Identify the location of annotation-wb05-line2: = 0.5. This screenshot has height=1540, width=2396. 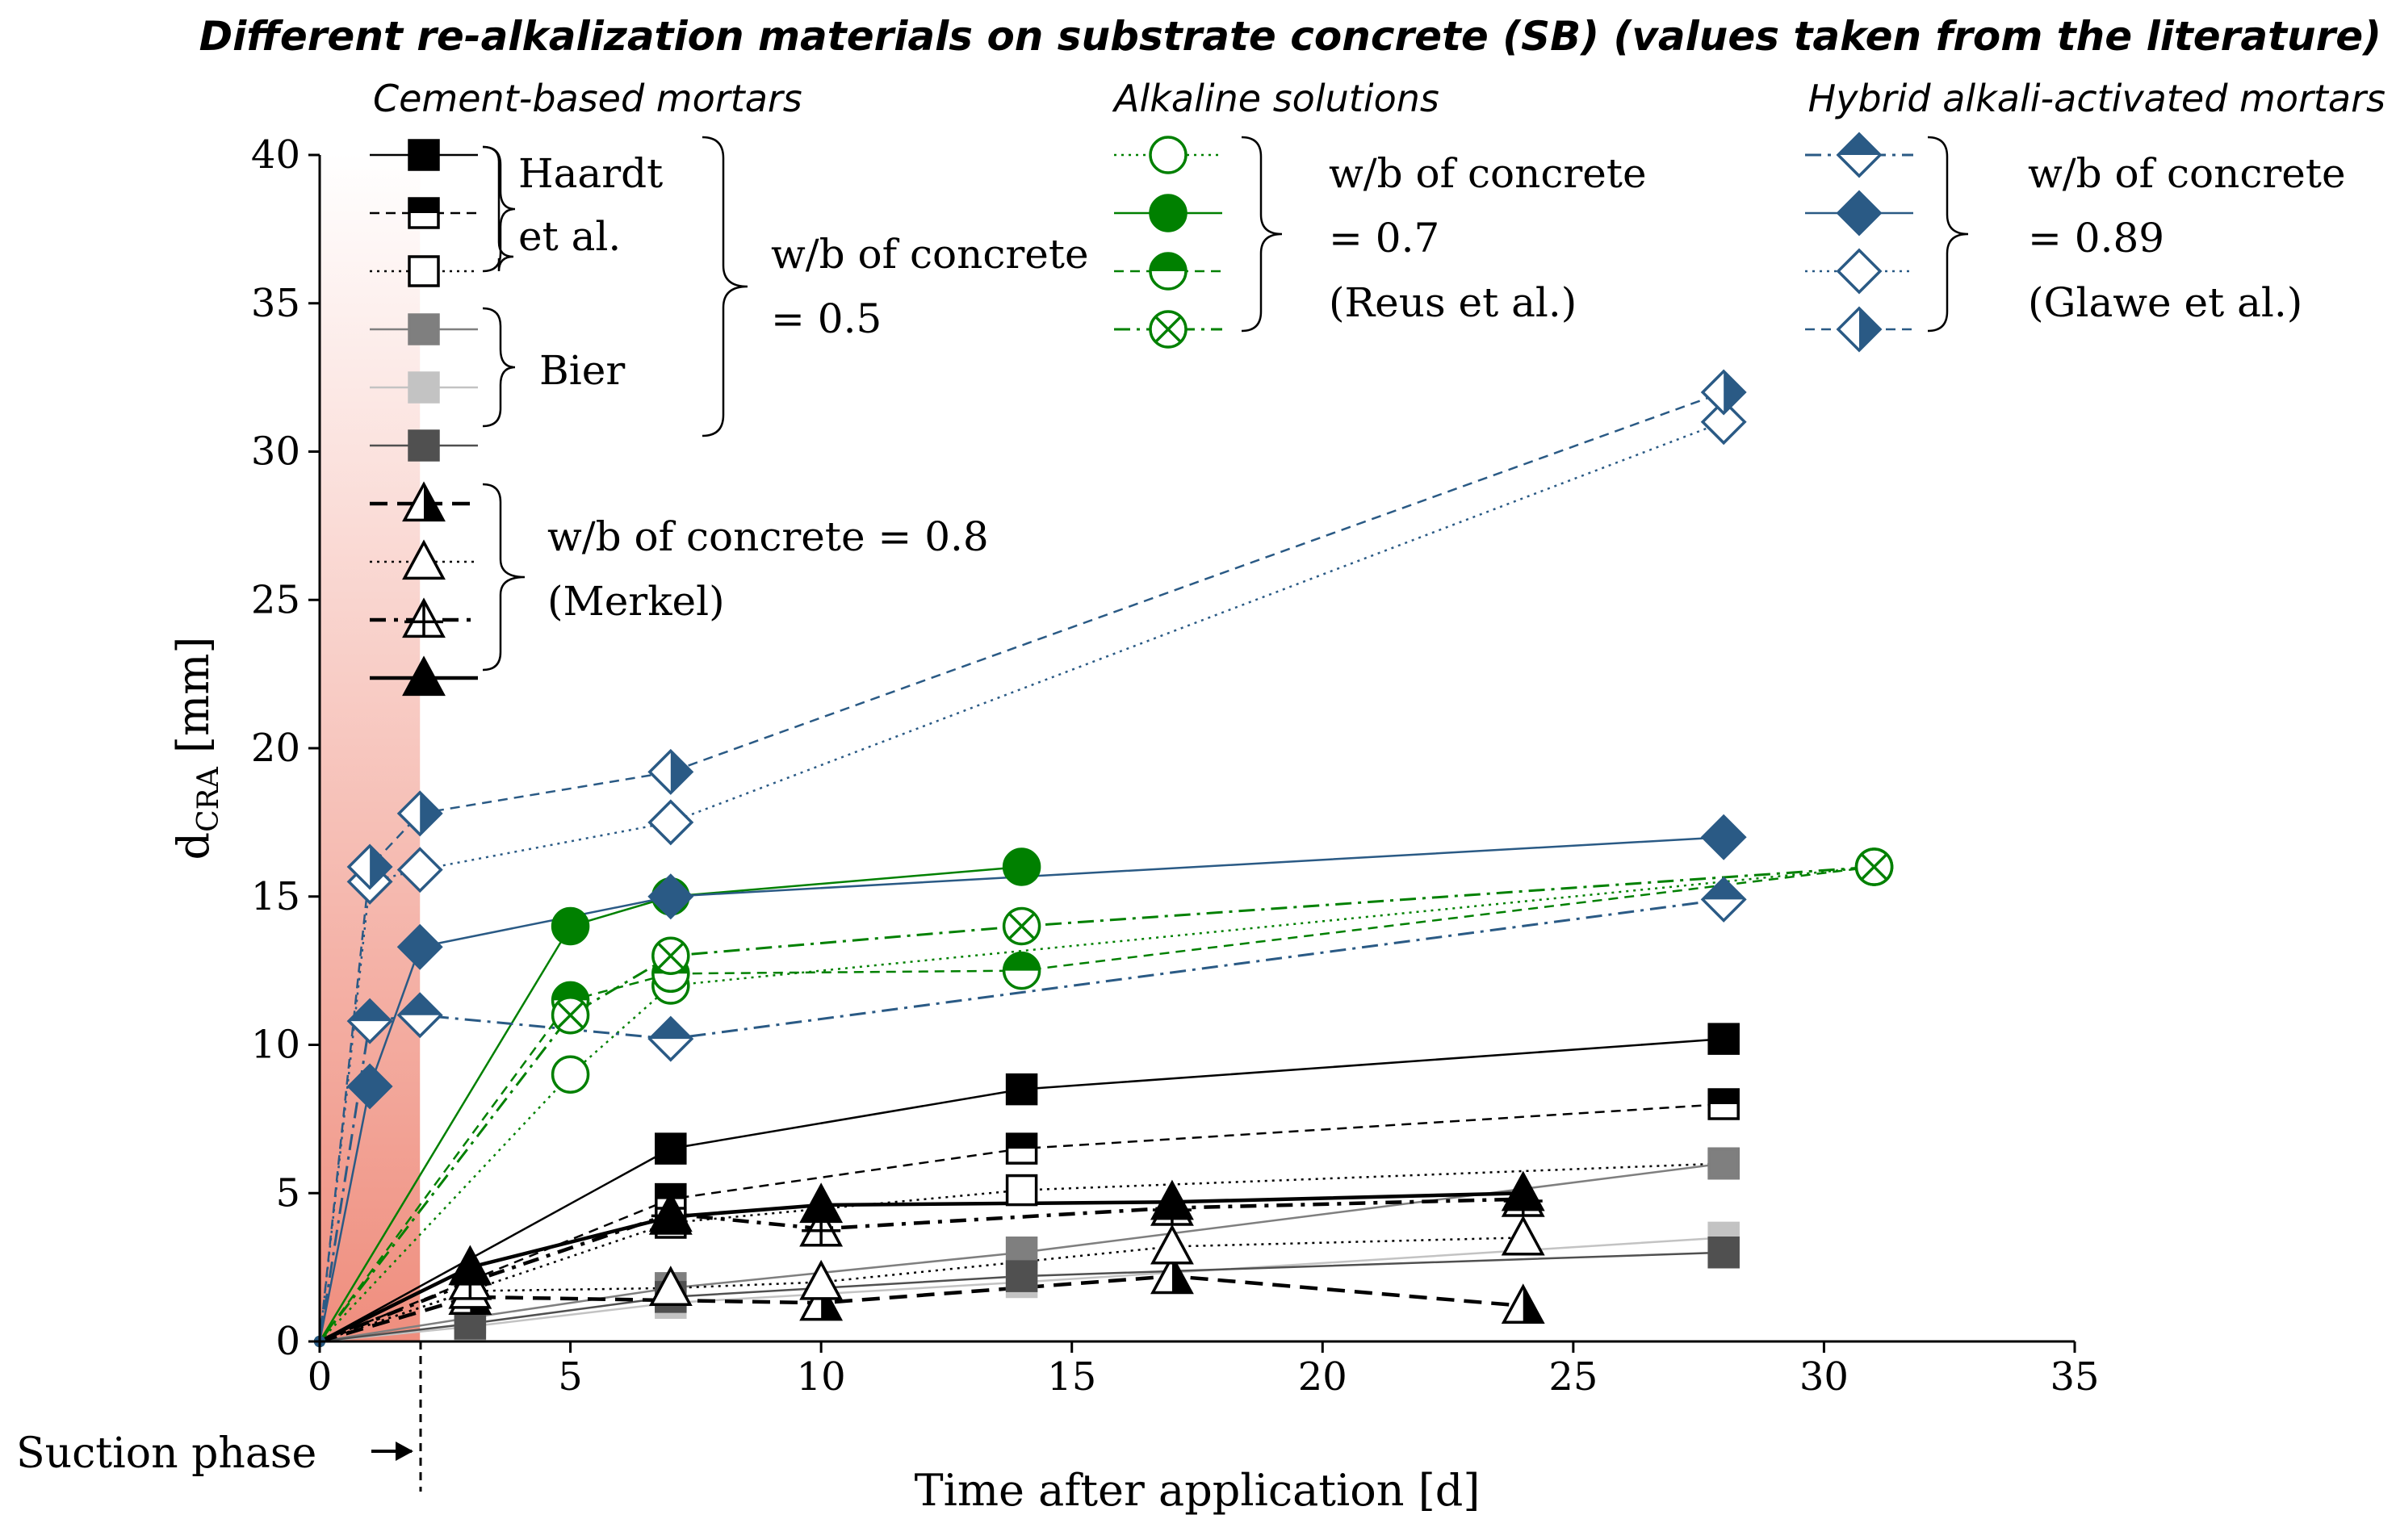
(826, 318).